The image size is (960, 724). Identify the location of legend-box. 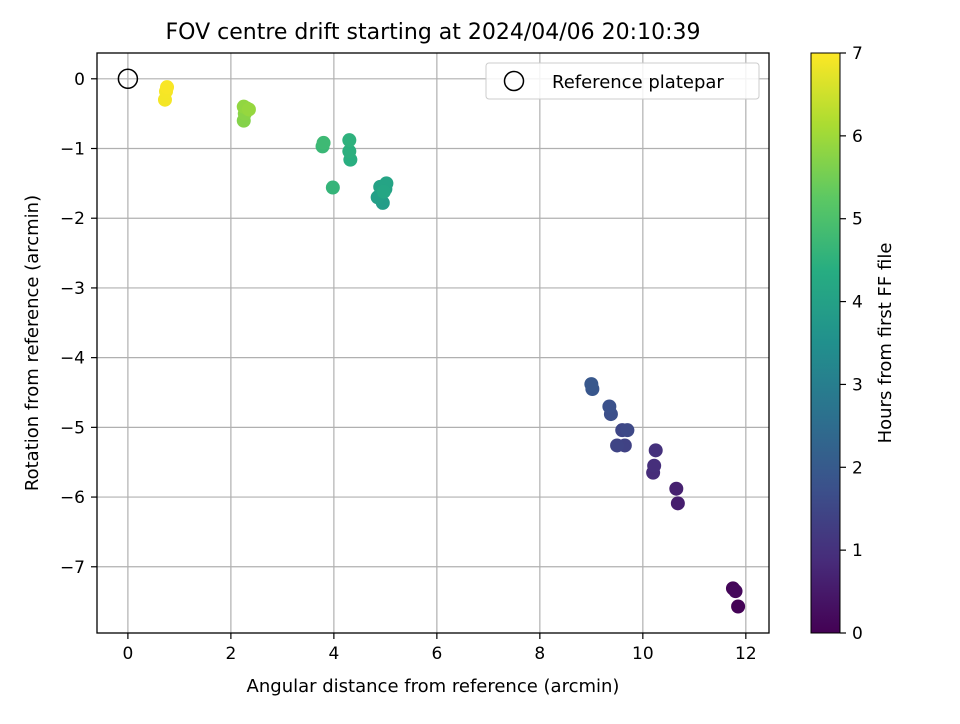
(622, 81).